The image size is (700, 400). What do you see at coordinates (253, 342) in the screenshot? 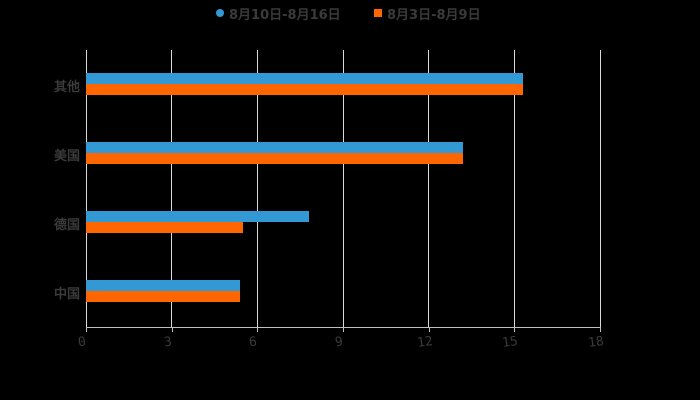
I see `x-tick-label: 6` at bounding box center [253, 342].